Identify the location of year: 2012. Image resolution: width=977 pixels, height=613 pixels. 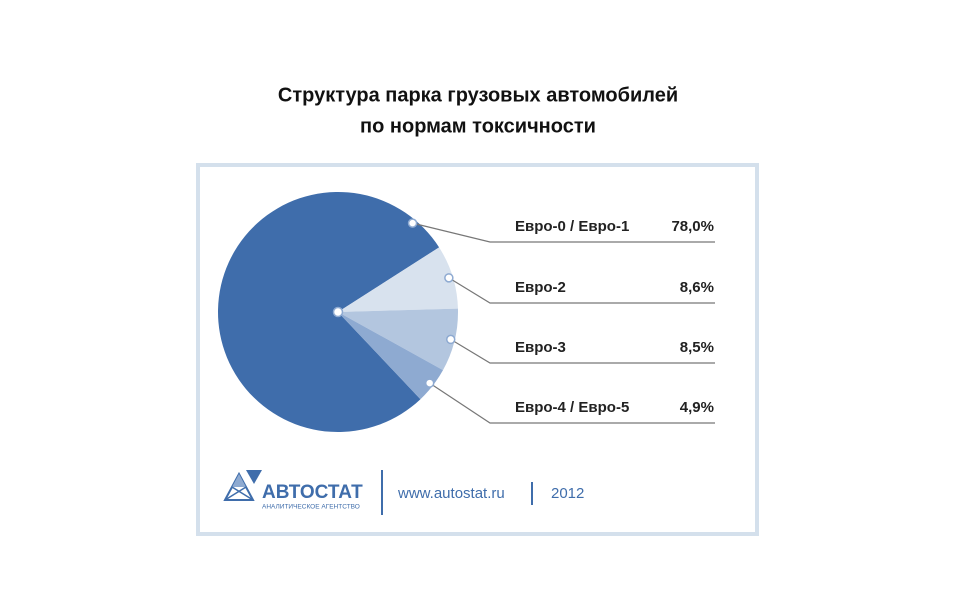
(567, 493).